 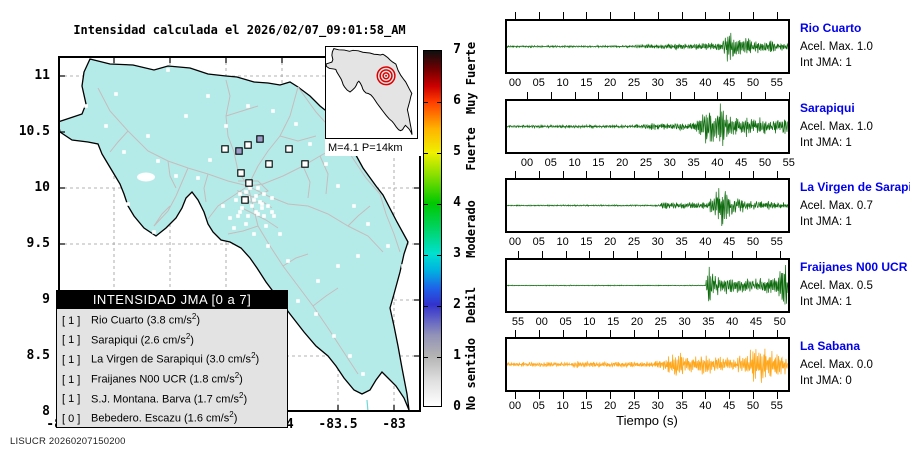 What do you see at coordinates (170, 359) in the screenshot?
I see `legend-item-station: La Virgen de Sarapiqui (3.0 cm/s` at bounding box center [170, 359].